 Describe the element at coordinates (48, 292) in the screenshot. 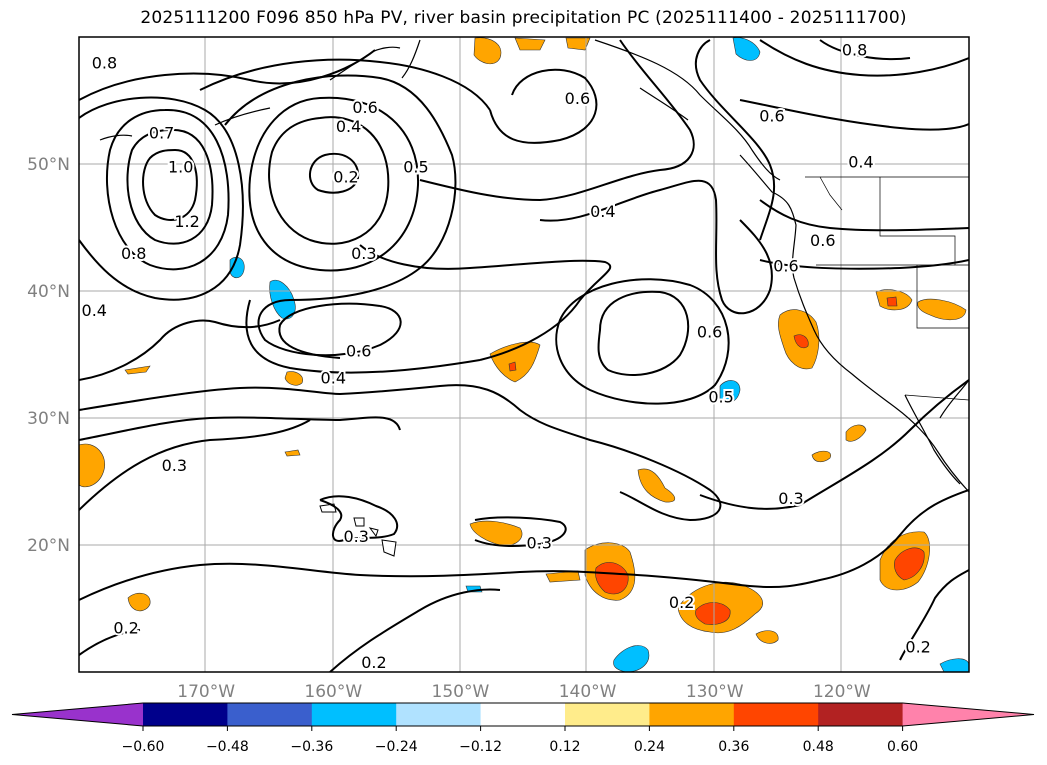

I see `latitude-tick-label: 40°N` at that location.